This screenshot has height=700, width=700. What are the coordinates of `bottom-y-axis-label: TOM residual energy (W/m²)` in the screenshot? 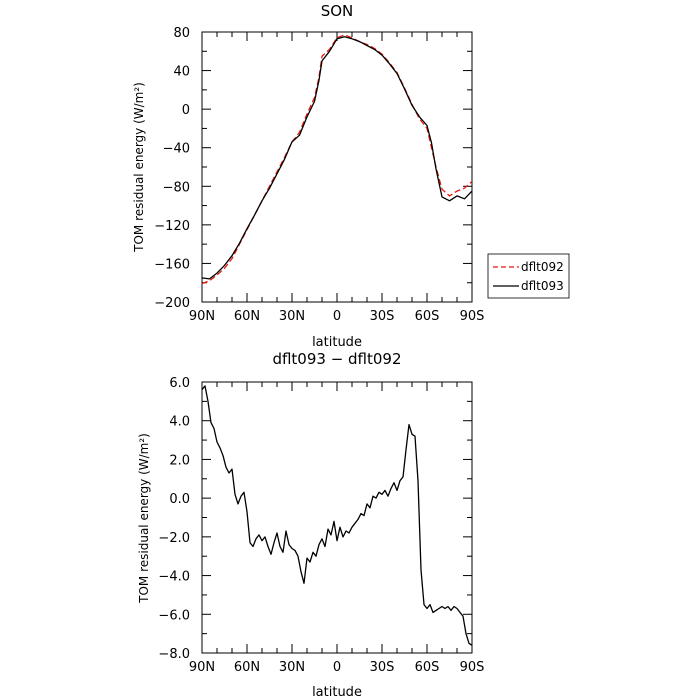 It's located at (144, 518).